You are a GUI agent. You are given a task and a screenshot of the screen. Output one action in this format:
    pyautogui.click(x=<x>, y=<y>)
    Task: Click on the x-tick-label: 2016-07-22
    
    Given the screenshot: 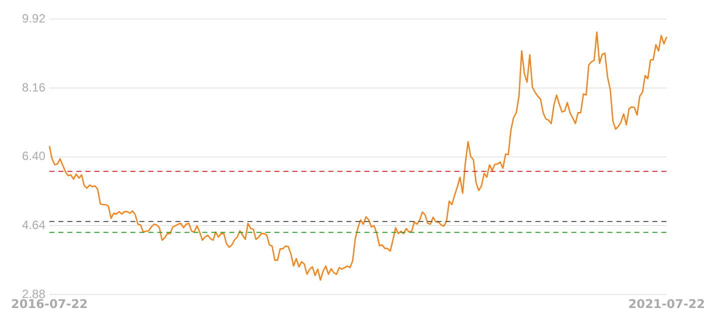 What is the action you would take?
    pyautogui.click(x=49, y=303)
    